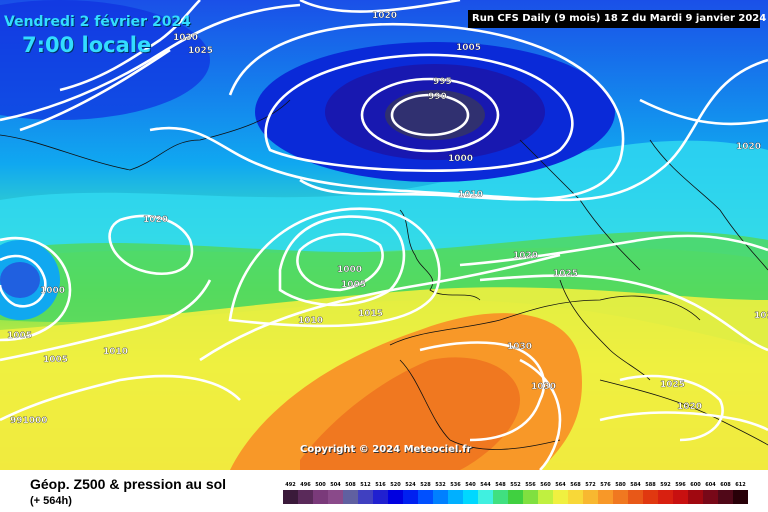 The height and width of the screenshot is (512, 768). Describe the element at coordinates (97, 22) in the screenshot. I see `forecast-date: Vendredi 2 février 2024` at that location.